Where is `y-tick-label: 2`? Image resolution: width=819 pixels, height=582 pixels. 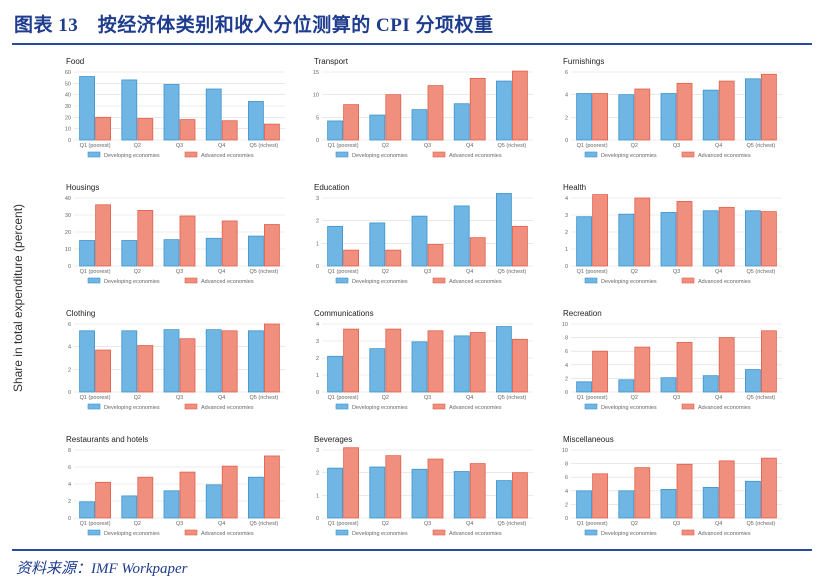 y-tick-label: 2 is located at coordinates (317, 359).